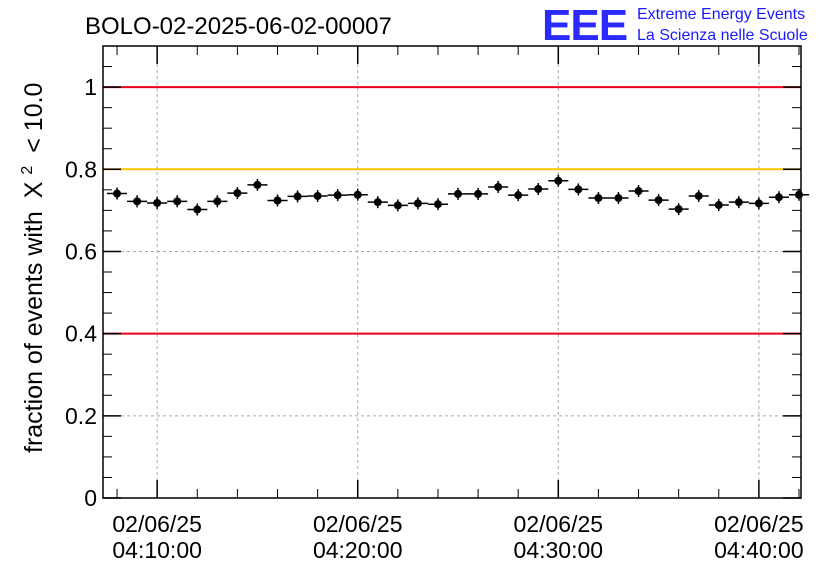 The height and width of the screenshot is (572, 836). Describe the element at coordinates (27, 170) in the screenshot. I see `y-axis-label-superscript: 2` at that location.